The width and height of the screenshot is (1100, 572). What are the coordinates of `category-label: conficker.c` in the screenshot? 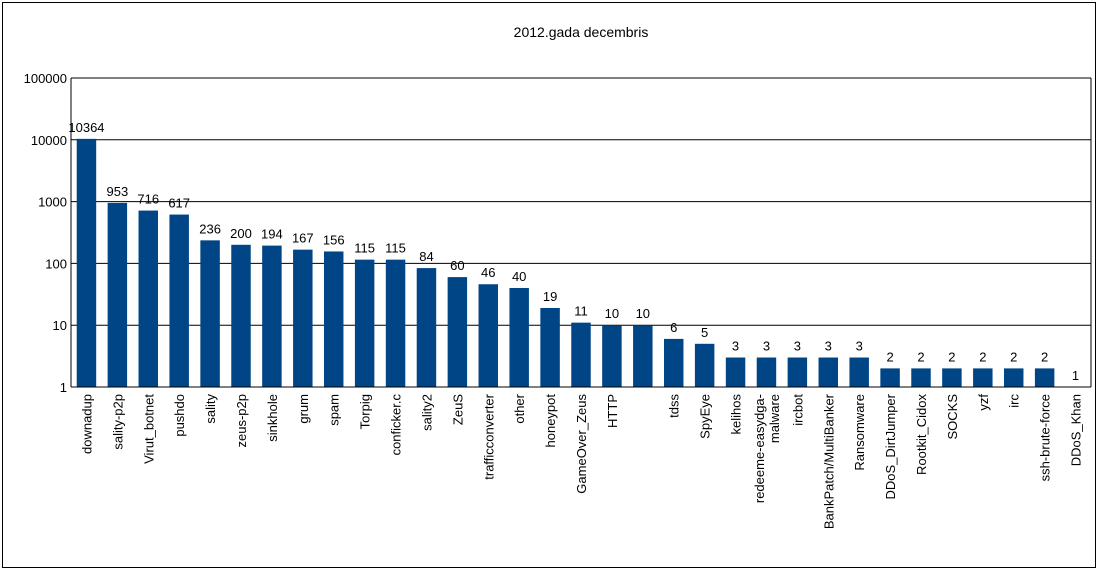 It's located at (396, 425).